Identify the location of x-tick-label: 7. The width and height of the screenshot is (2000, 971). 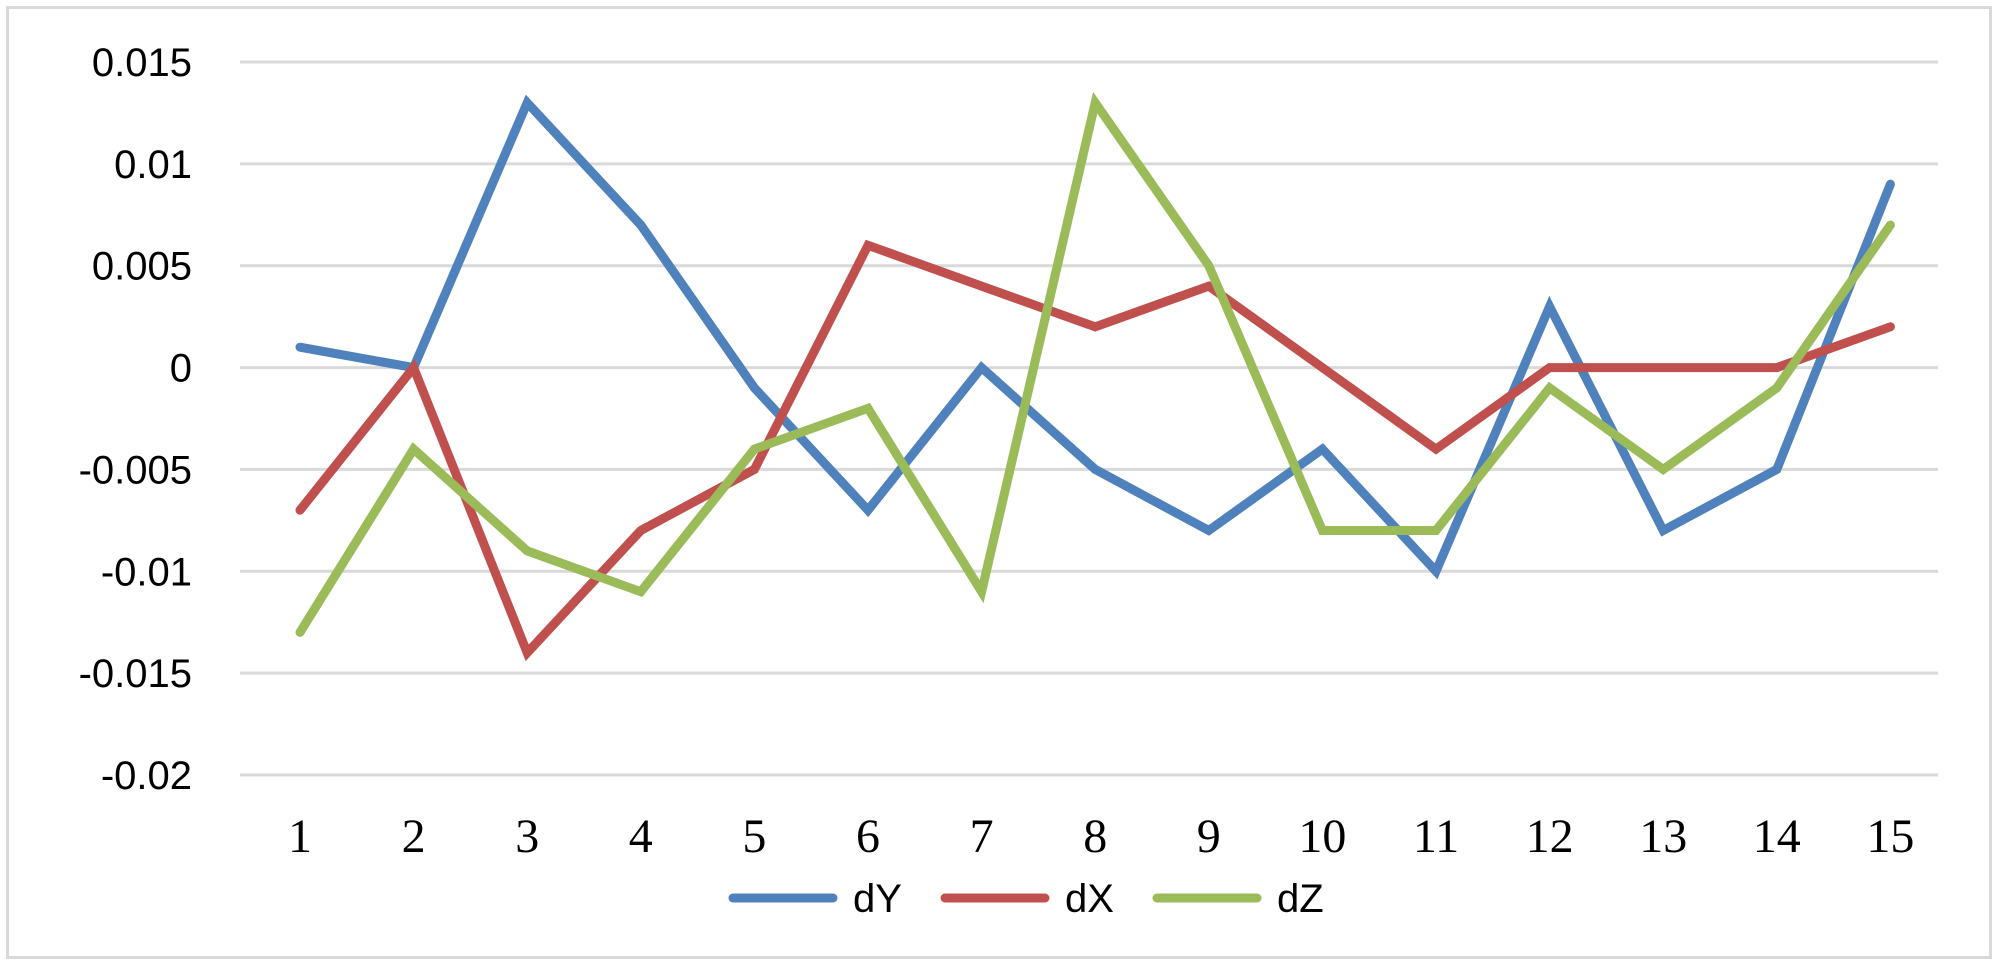
(982, 836).